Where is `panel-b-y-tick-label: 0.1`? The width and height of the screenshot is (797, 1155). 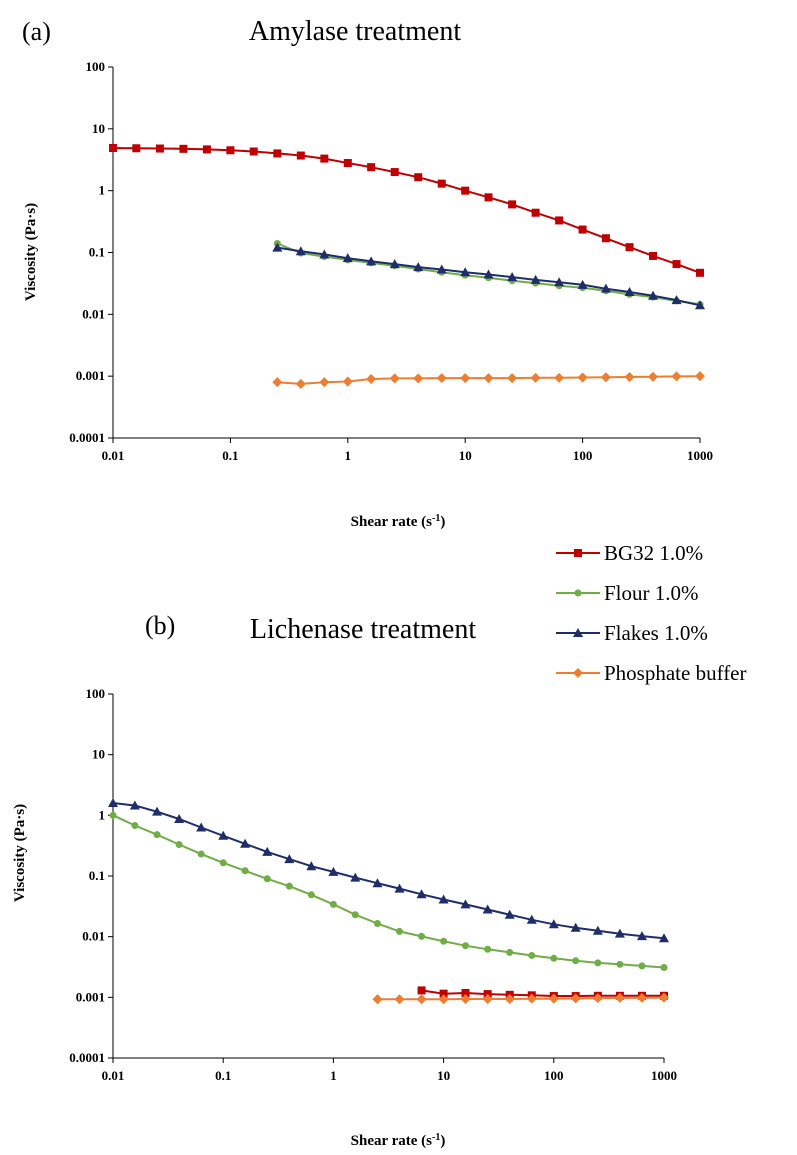 panel-b-y-tick-label: 0.1 is located at coordinates (97, 875).